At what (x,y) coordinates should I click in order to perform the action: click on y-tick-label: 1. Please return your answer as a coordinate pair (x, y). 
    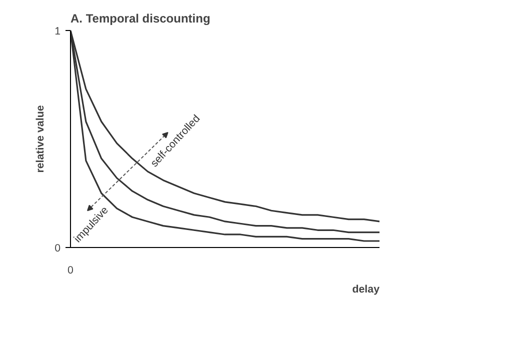
    Looking at the image, I should click on (57, 32).